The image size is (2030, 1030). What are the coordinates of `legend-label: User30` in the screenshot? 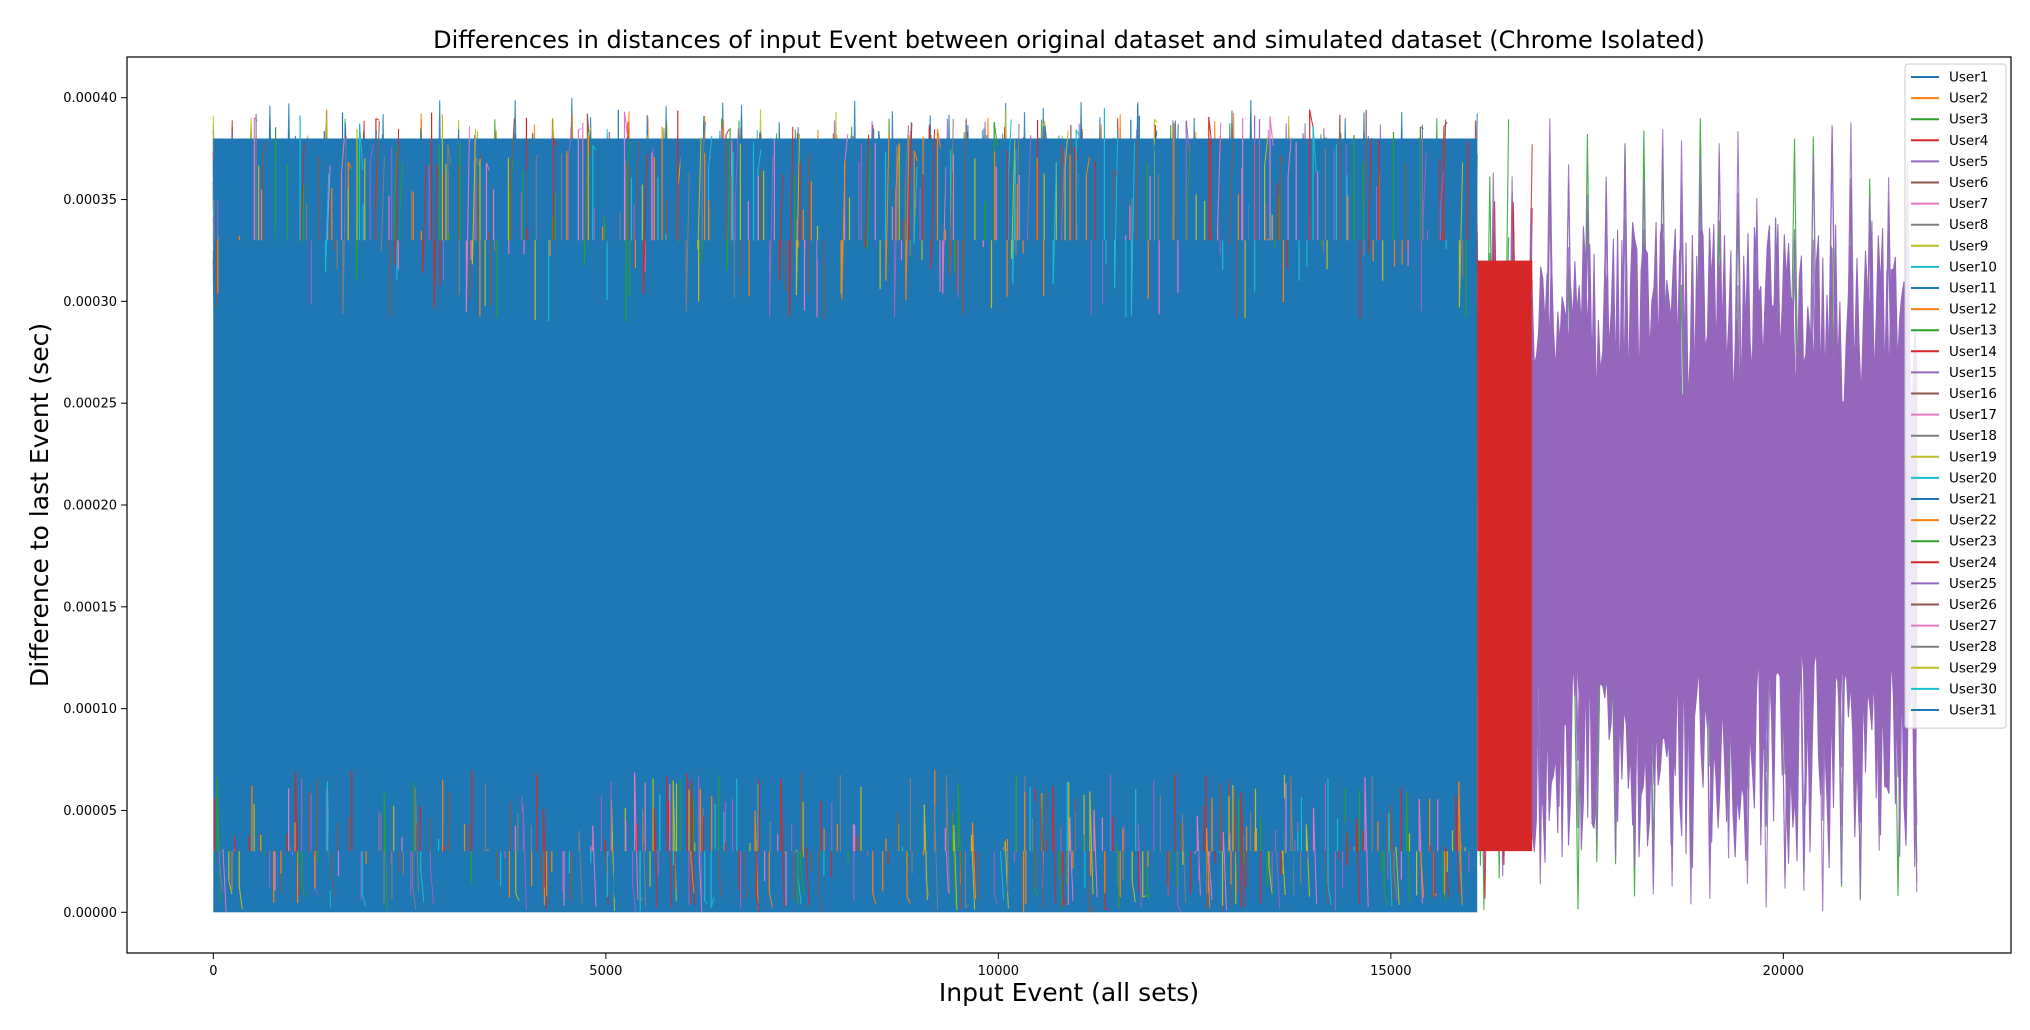 It's located at (1973, 689).